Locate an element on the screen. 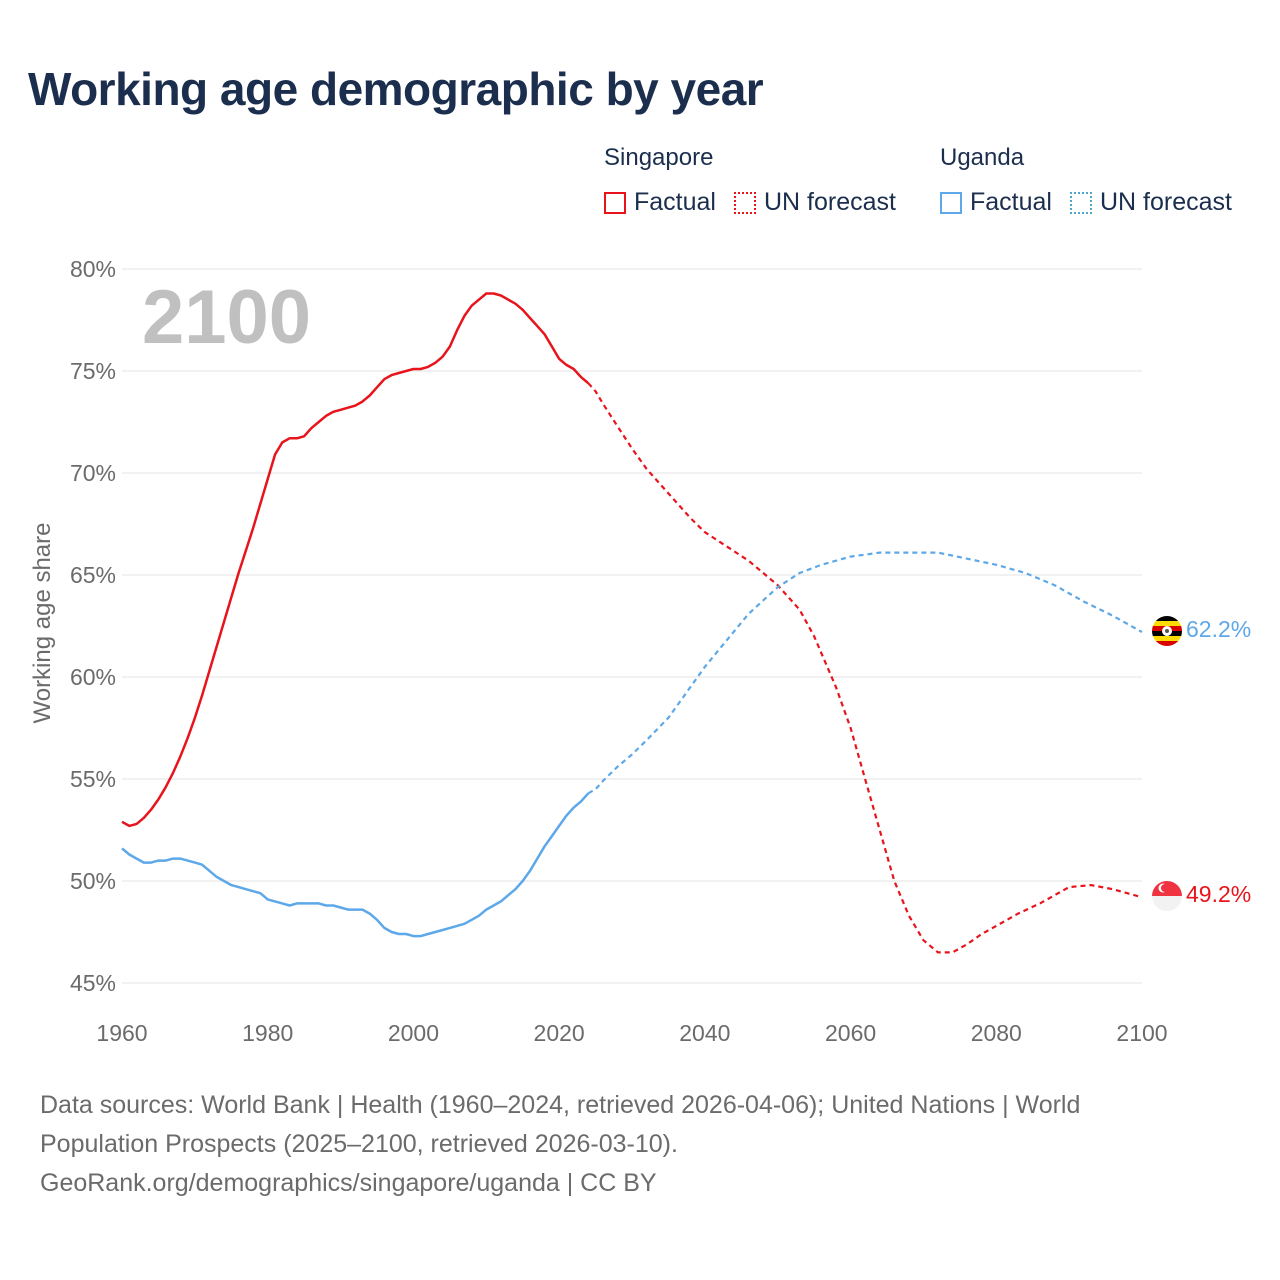  y-tick-label-50: 50% is located at coordinates (93, 881).